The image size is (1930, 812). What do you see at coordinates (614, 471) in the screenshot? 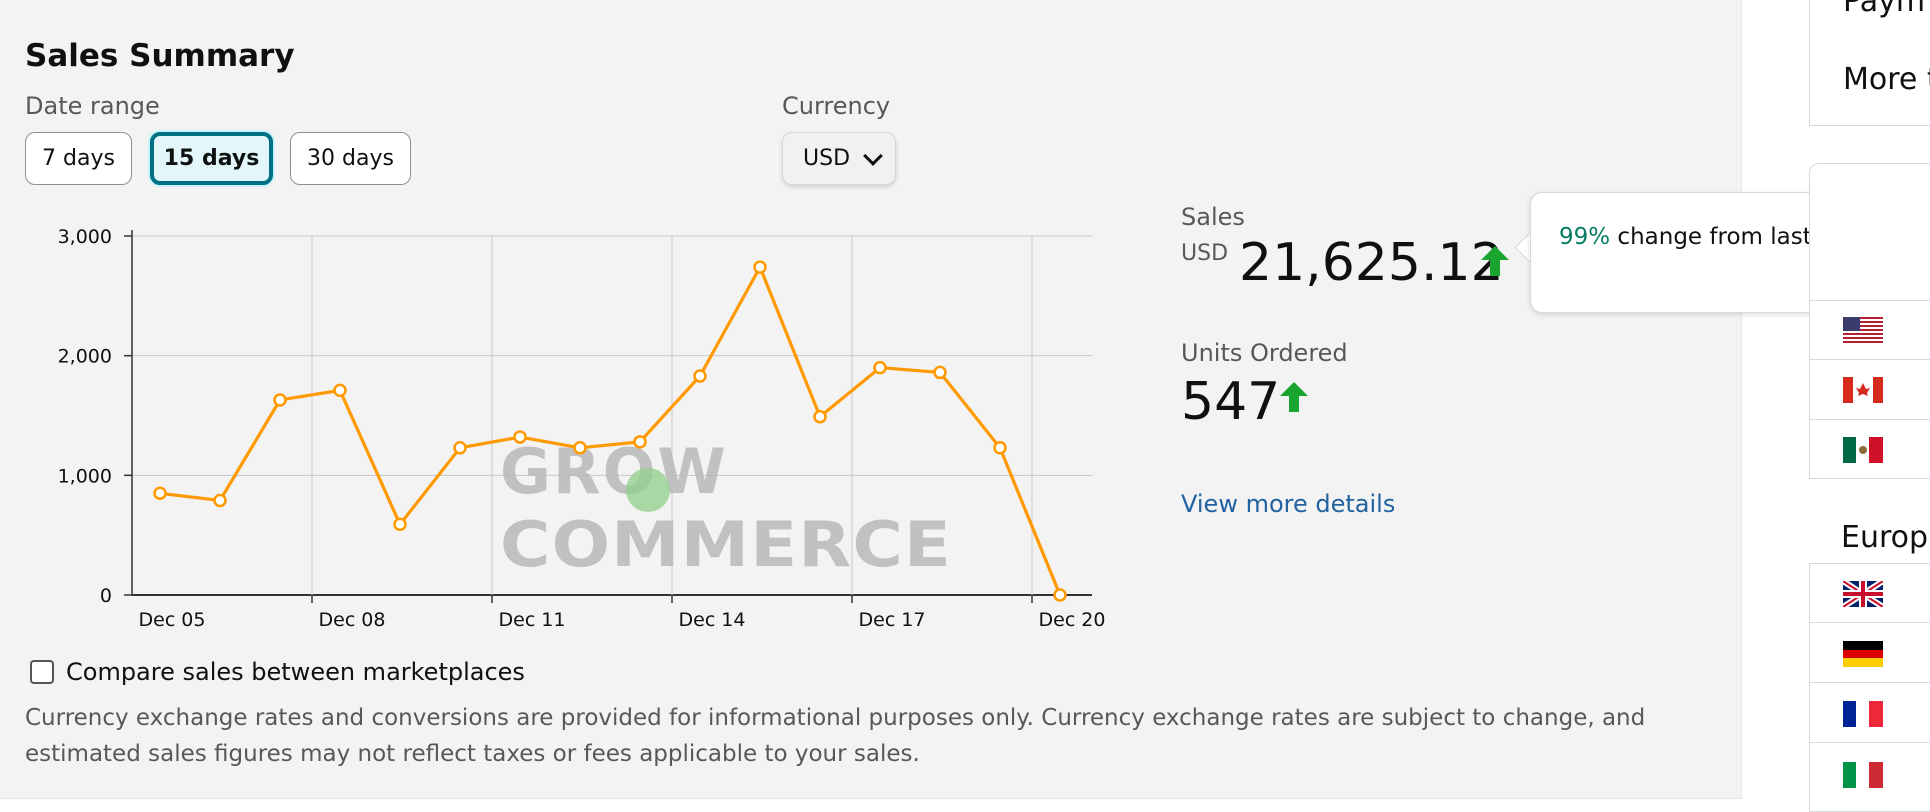
I see `watermark-line-1: GROW` at bounding box center [614, 471].